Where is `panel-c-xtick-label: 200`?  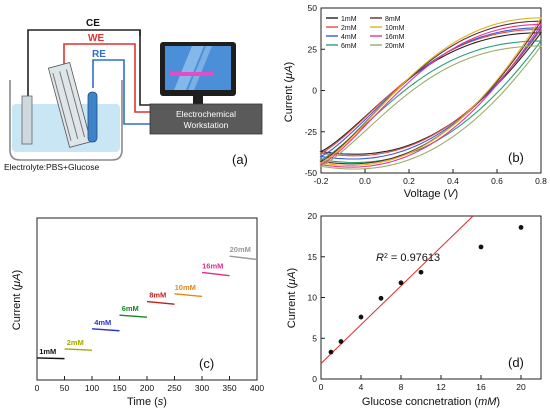
panel-c-xtick-label: 200 is located at coordinates (147, 388).